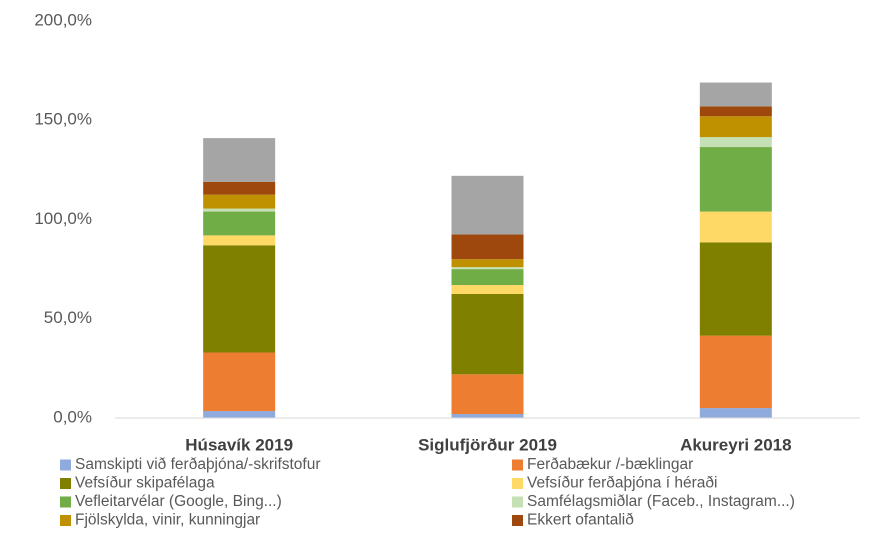 The image size is (870, 556). Describe the element at coordinates (580, 520) in the screenshot. I see `legend-label: Ekkert ofantalið` at that location.